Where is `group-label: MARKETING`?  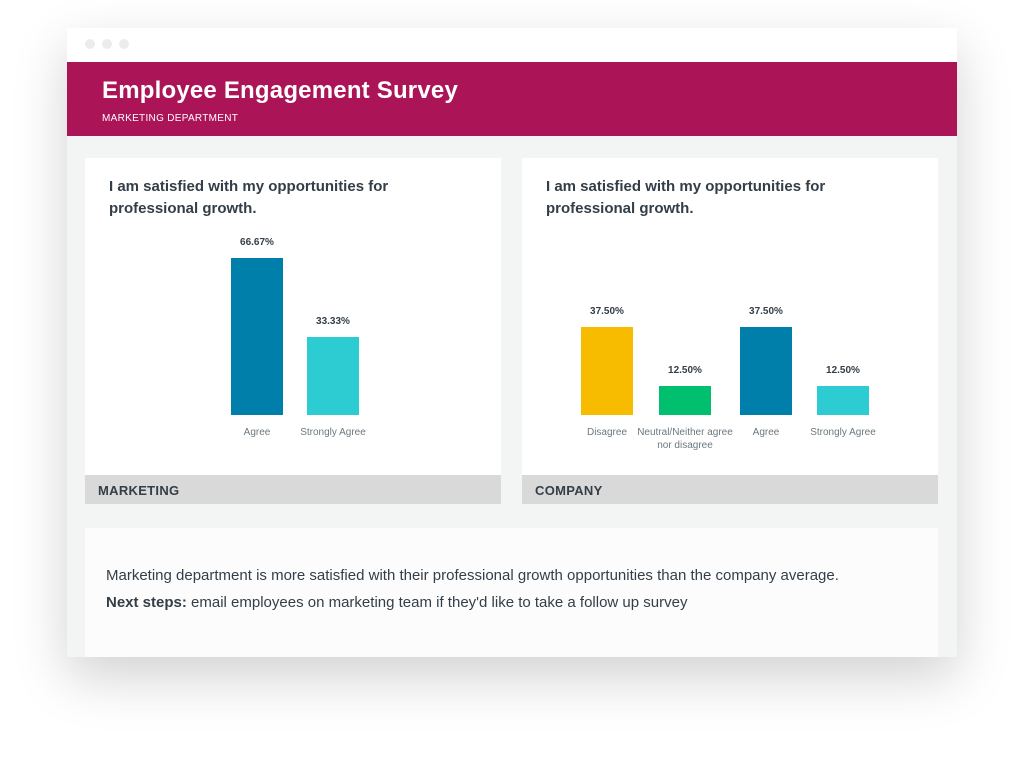 group-label: MARKETING is located at coordinates (293, 489).